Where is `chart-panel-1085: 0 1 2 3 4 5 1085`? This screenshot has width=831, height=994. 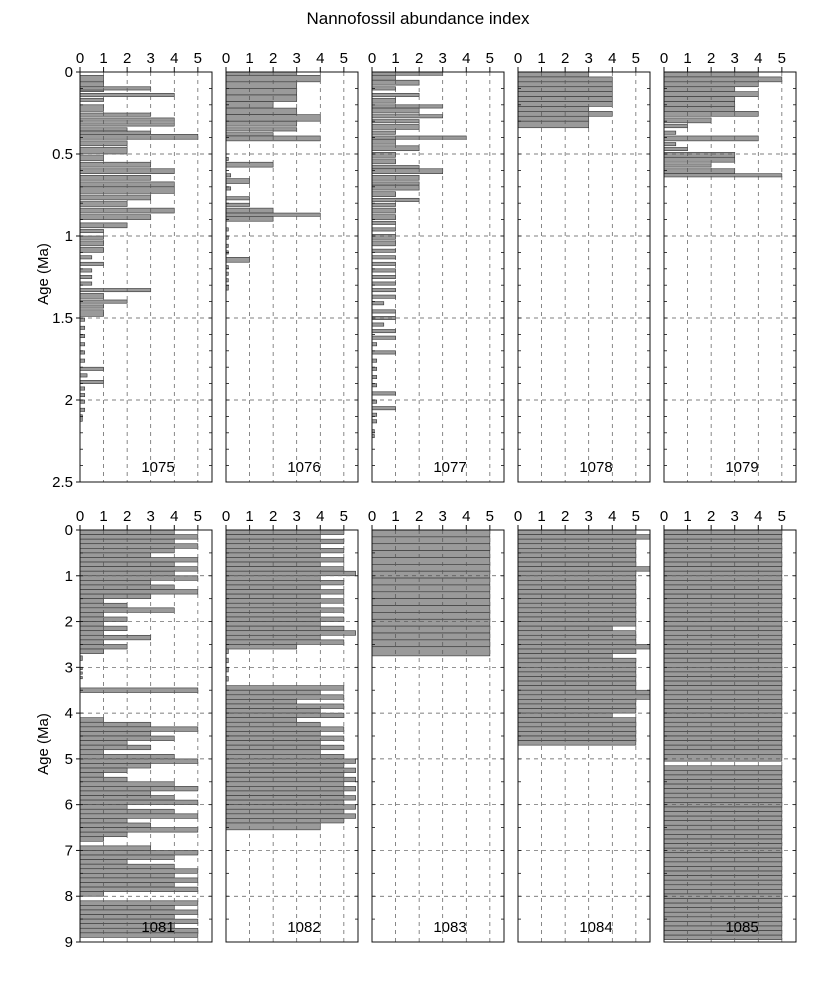 chart-panel-1085: 0 1 2 3 4 5 1085 is located at coordinates (728, 725).